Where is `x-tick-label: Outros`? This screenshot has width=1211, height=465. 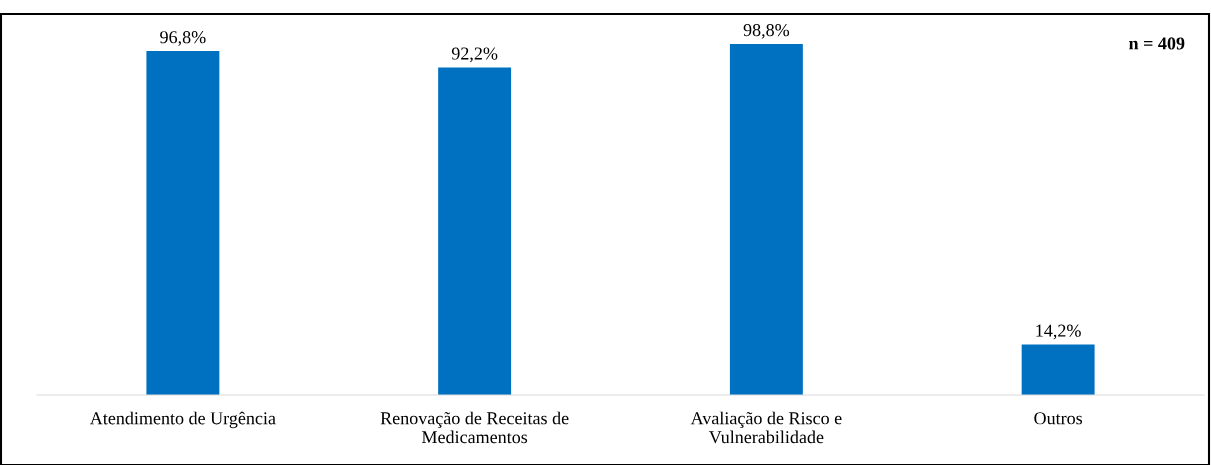 x-tick-label: Outros is located at coordinates (1058, 418).